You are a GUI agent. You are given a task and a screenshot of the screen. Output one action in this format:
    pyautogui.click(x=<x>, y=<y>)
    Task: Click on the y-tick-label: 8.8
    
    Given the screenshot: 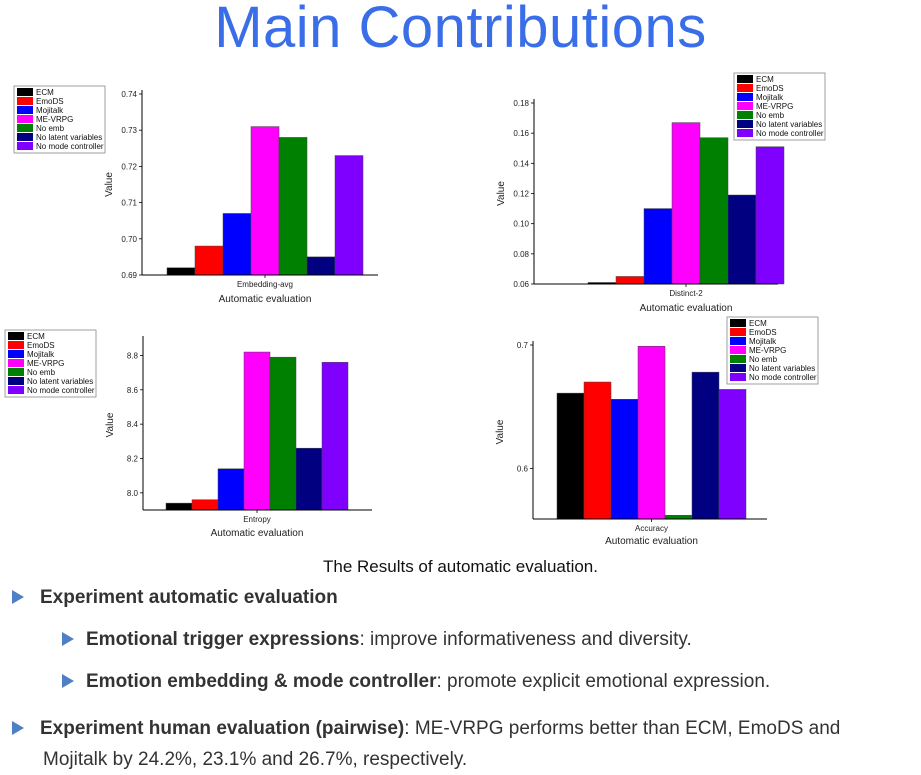 What is the action you would take?
    pyautogui.click(x=133, y=355)
    